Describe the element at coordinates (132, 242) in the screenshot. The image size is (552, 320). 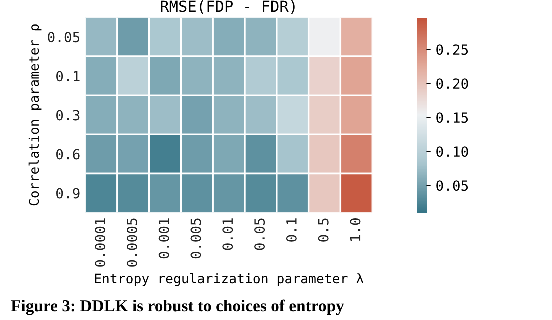
I see `x-tick-label: 0.0005` at that location.